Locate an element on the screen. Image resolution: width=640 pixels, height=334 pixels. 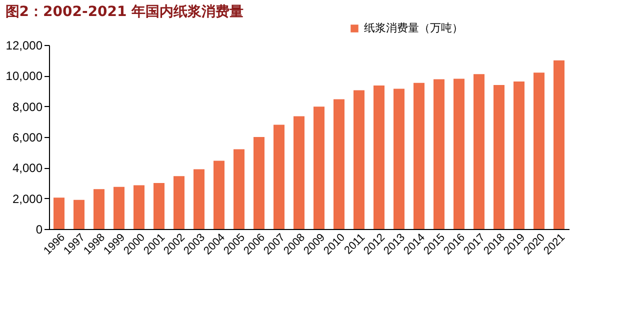
chart-title: 图2：2002-2021 年国内纸浆消费量 is located at coordinates (124, 12).